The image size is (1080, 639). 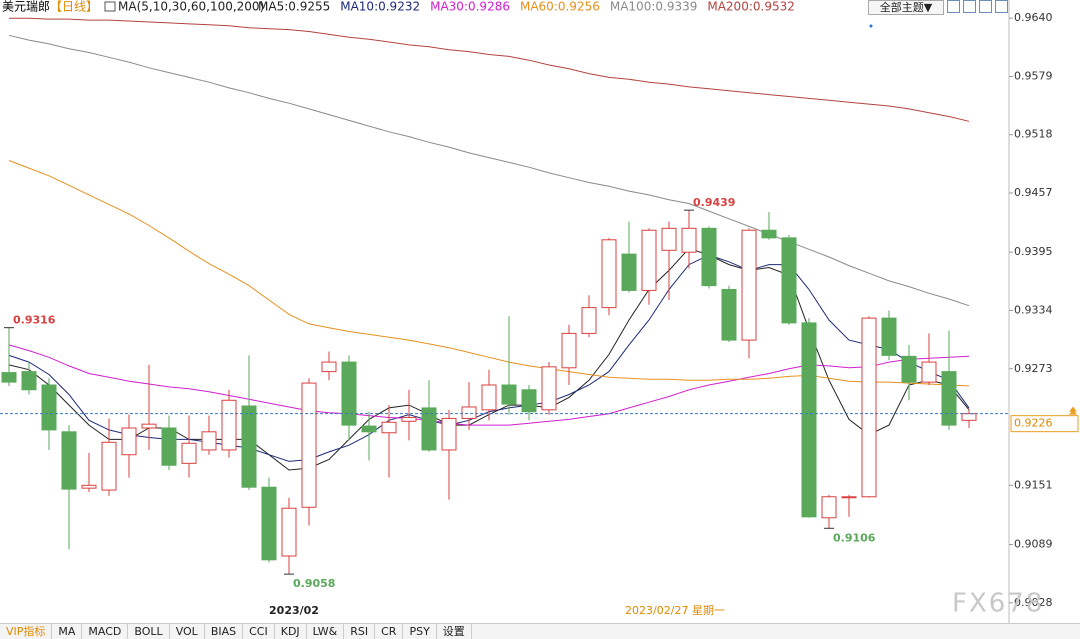 I want to click on theme-button: 全部主题▼, so click(x=906, y=7).